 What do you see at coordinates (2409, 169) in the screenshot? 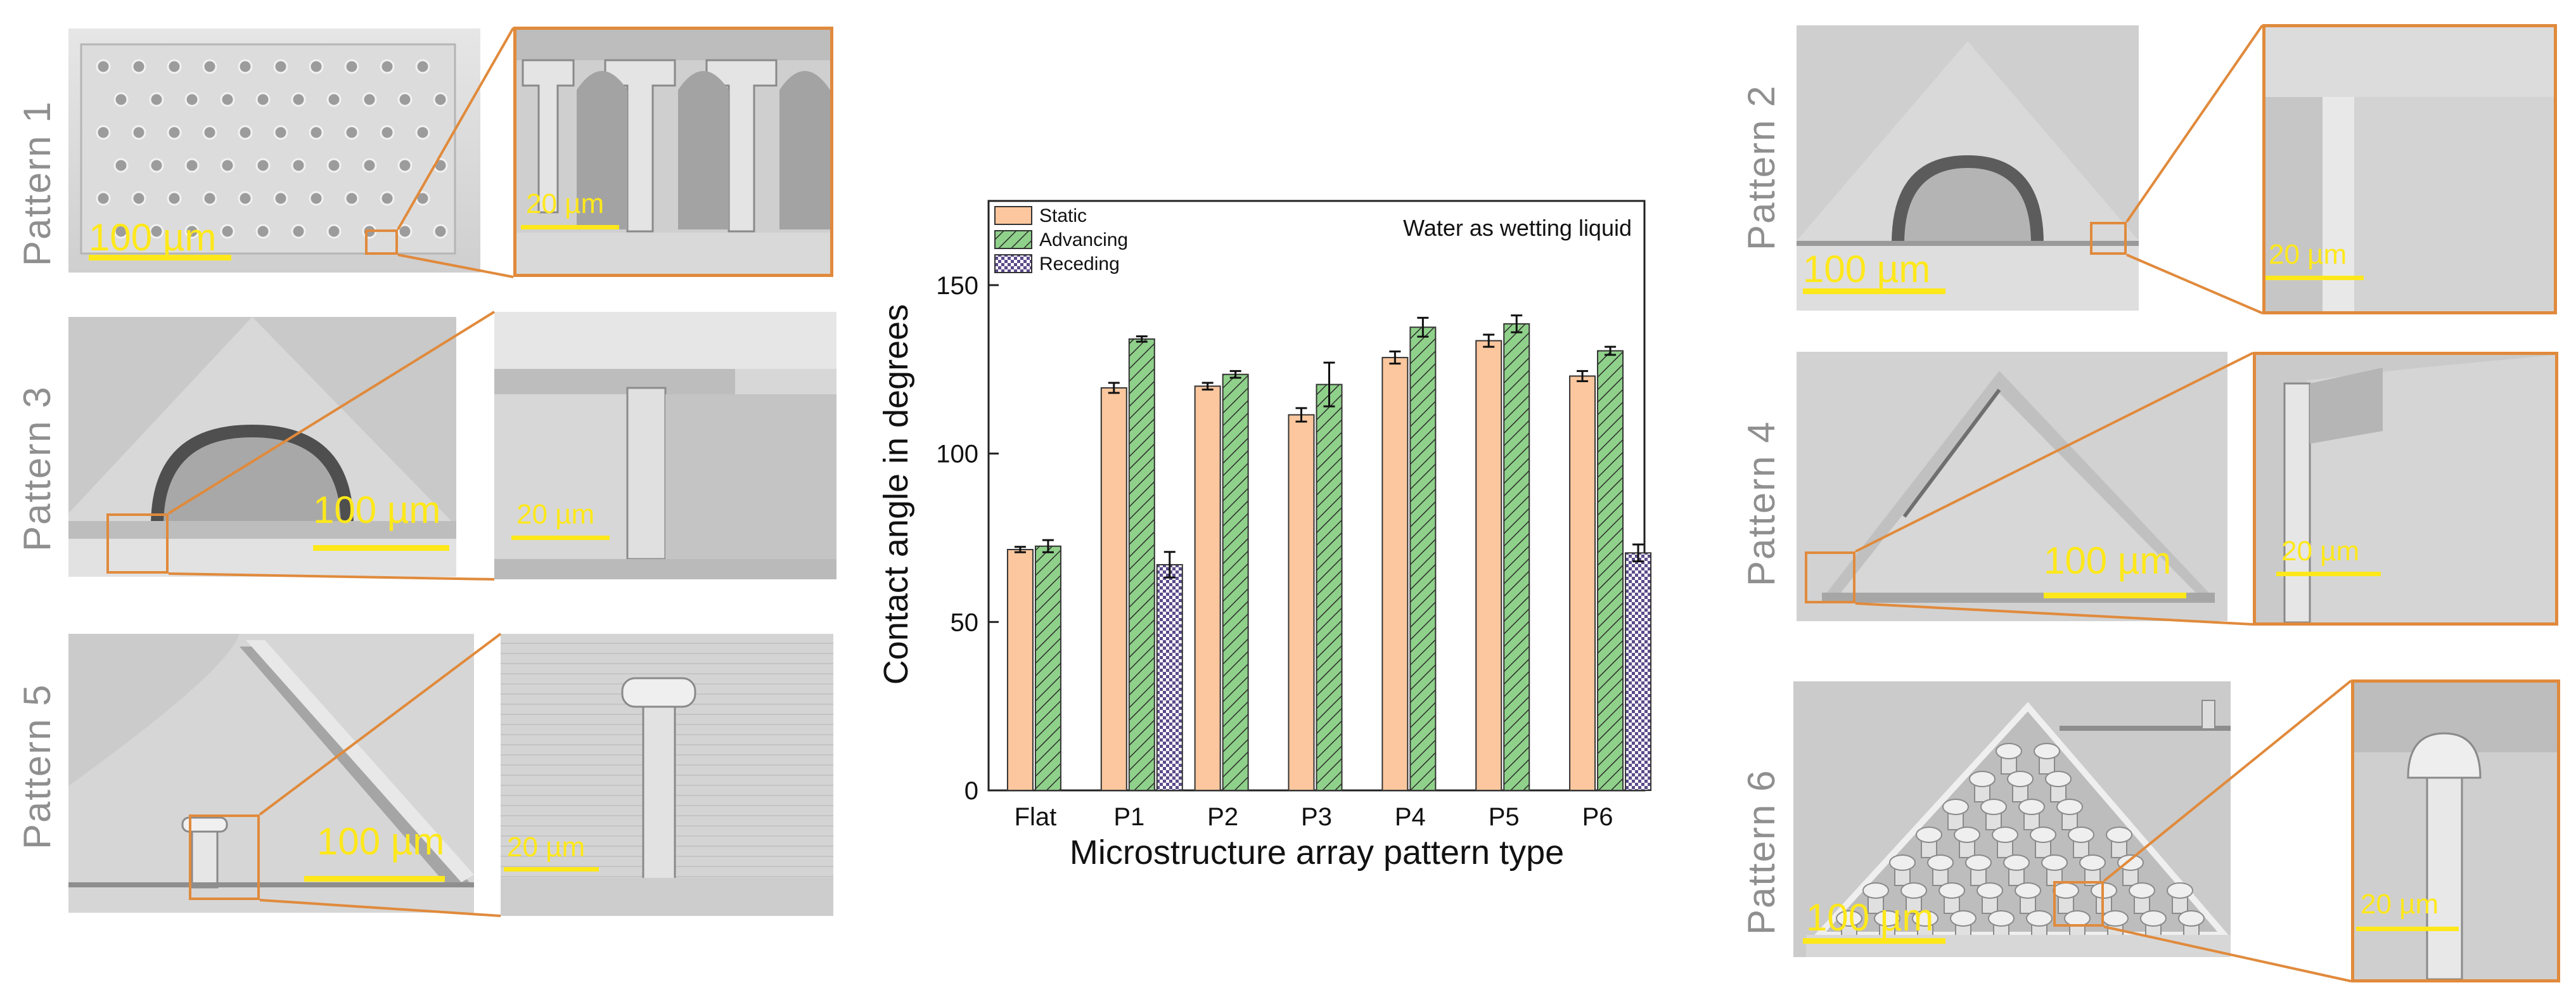
I see `pattern-2-zoom-image` at bounding box center [2409, 169].